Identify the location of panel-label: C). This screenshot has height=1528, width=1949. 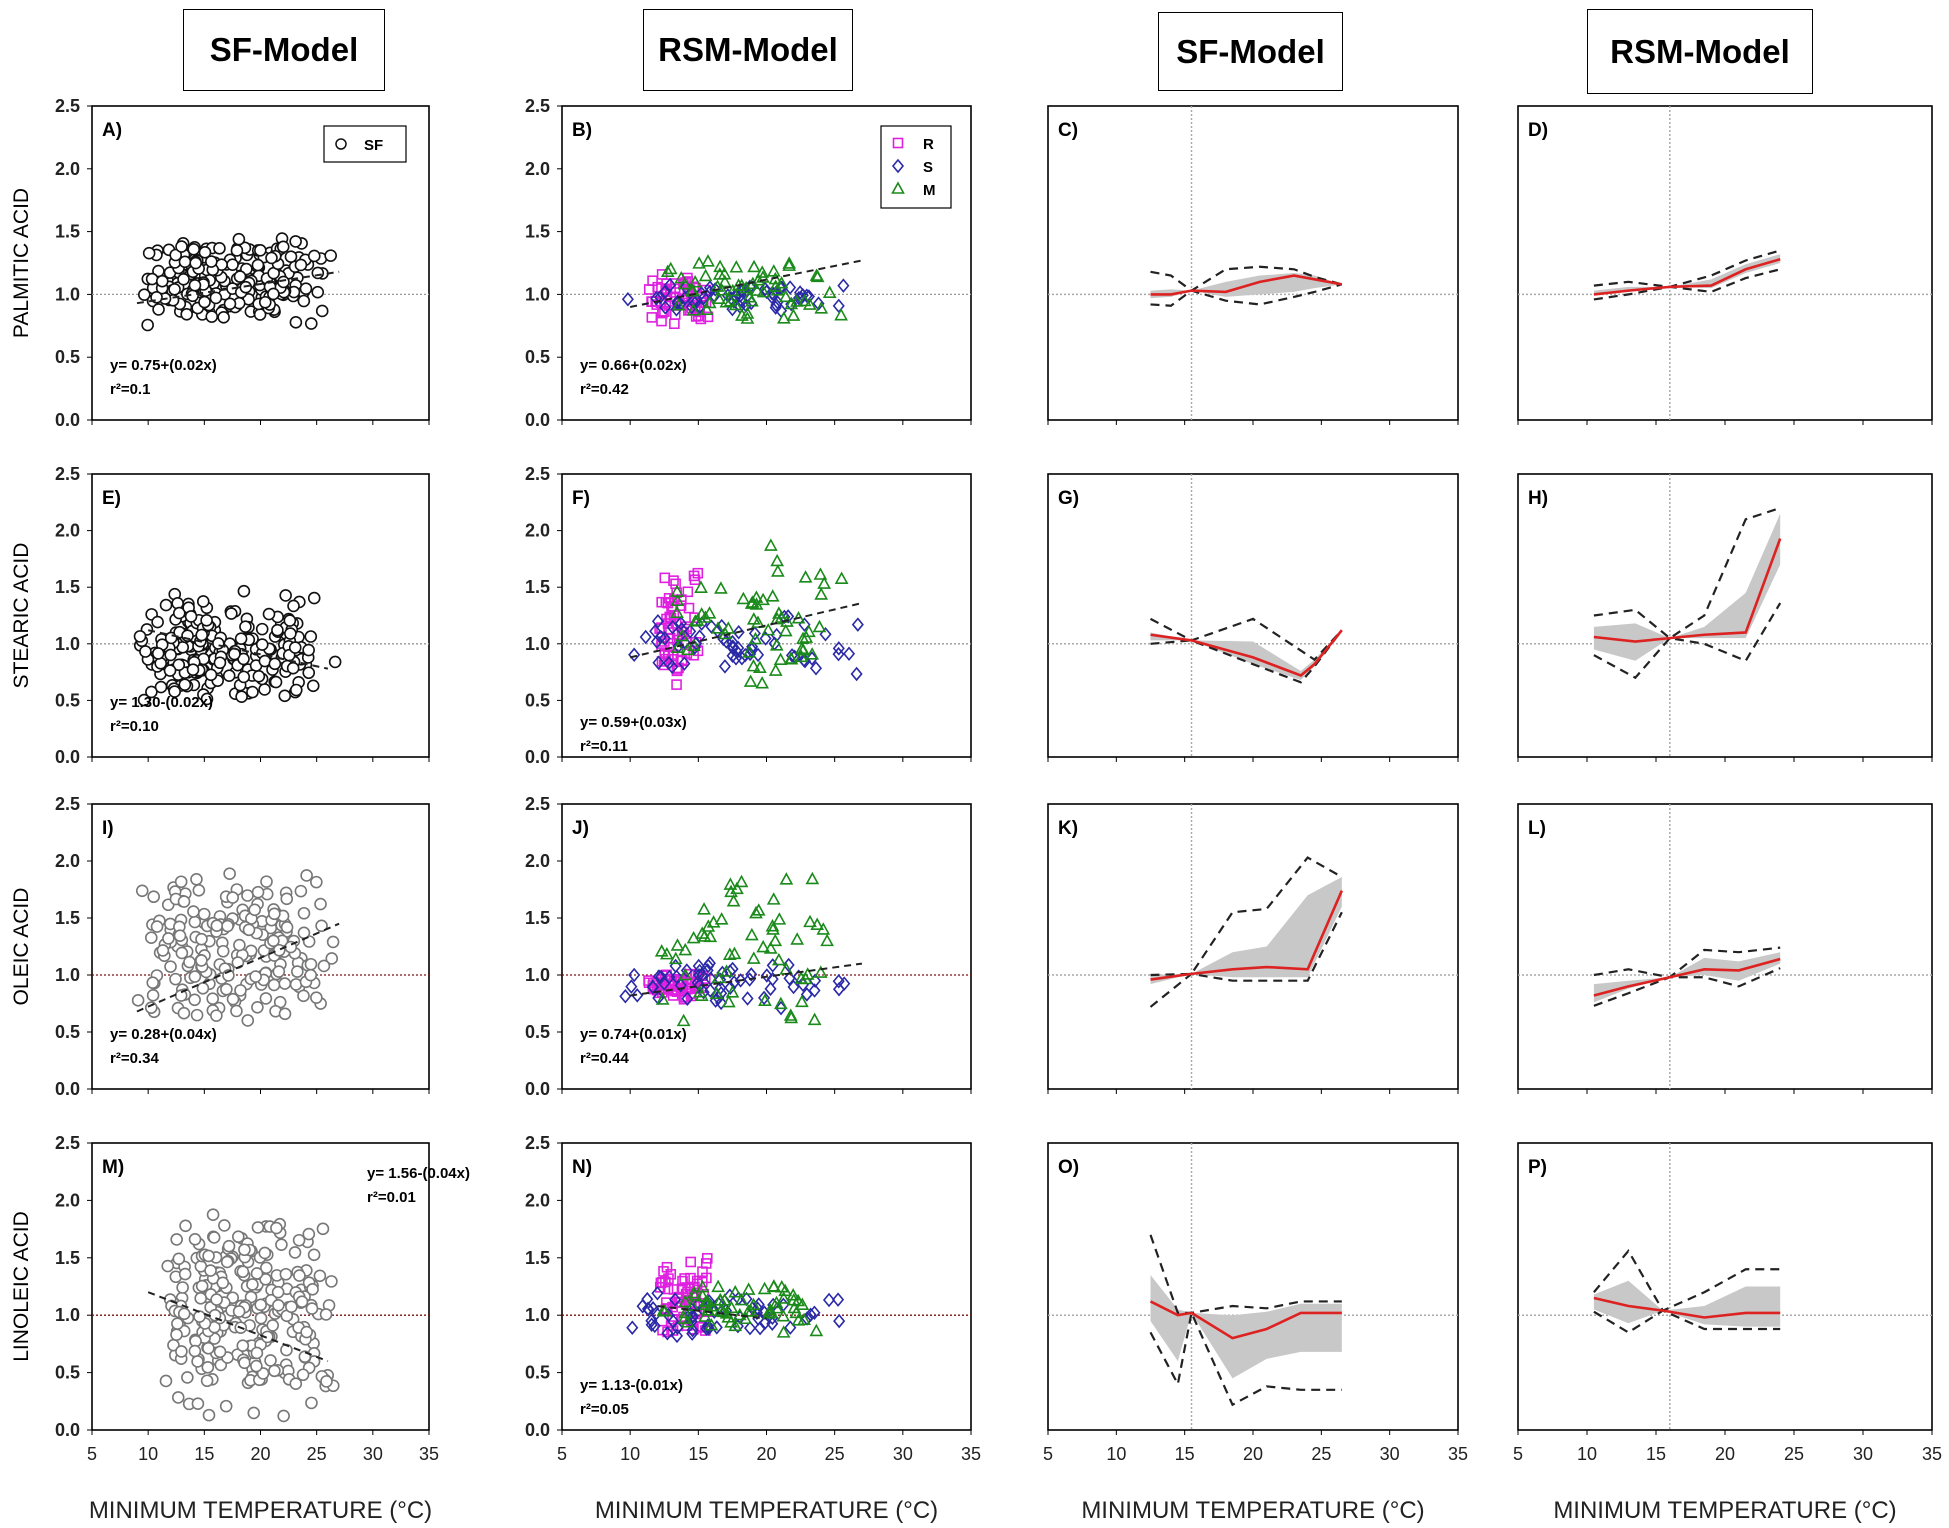
(1068, 130).